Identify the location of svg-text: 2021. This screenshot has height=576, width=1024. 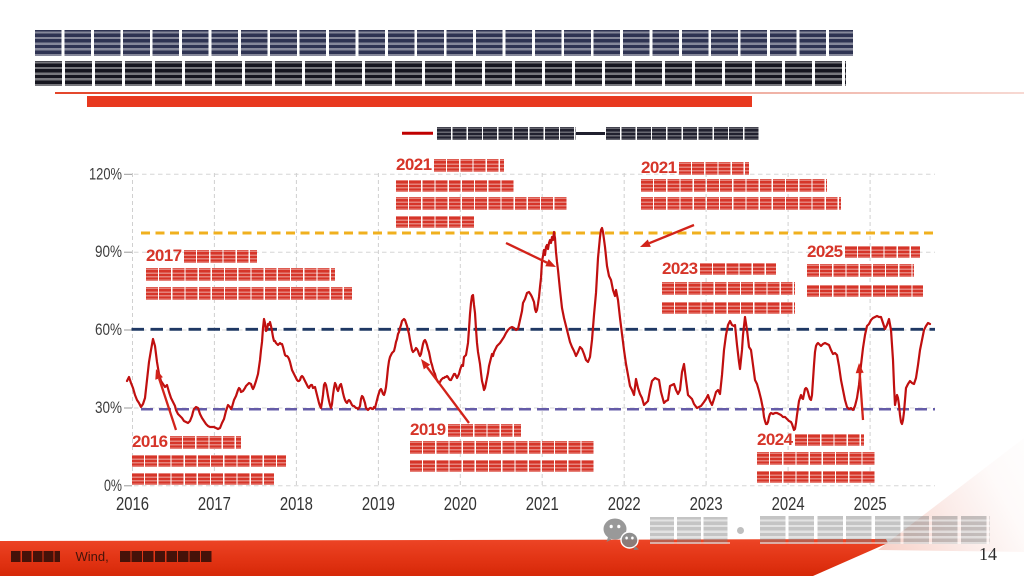
(542, 504).